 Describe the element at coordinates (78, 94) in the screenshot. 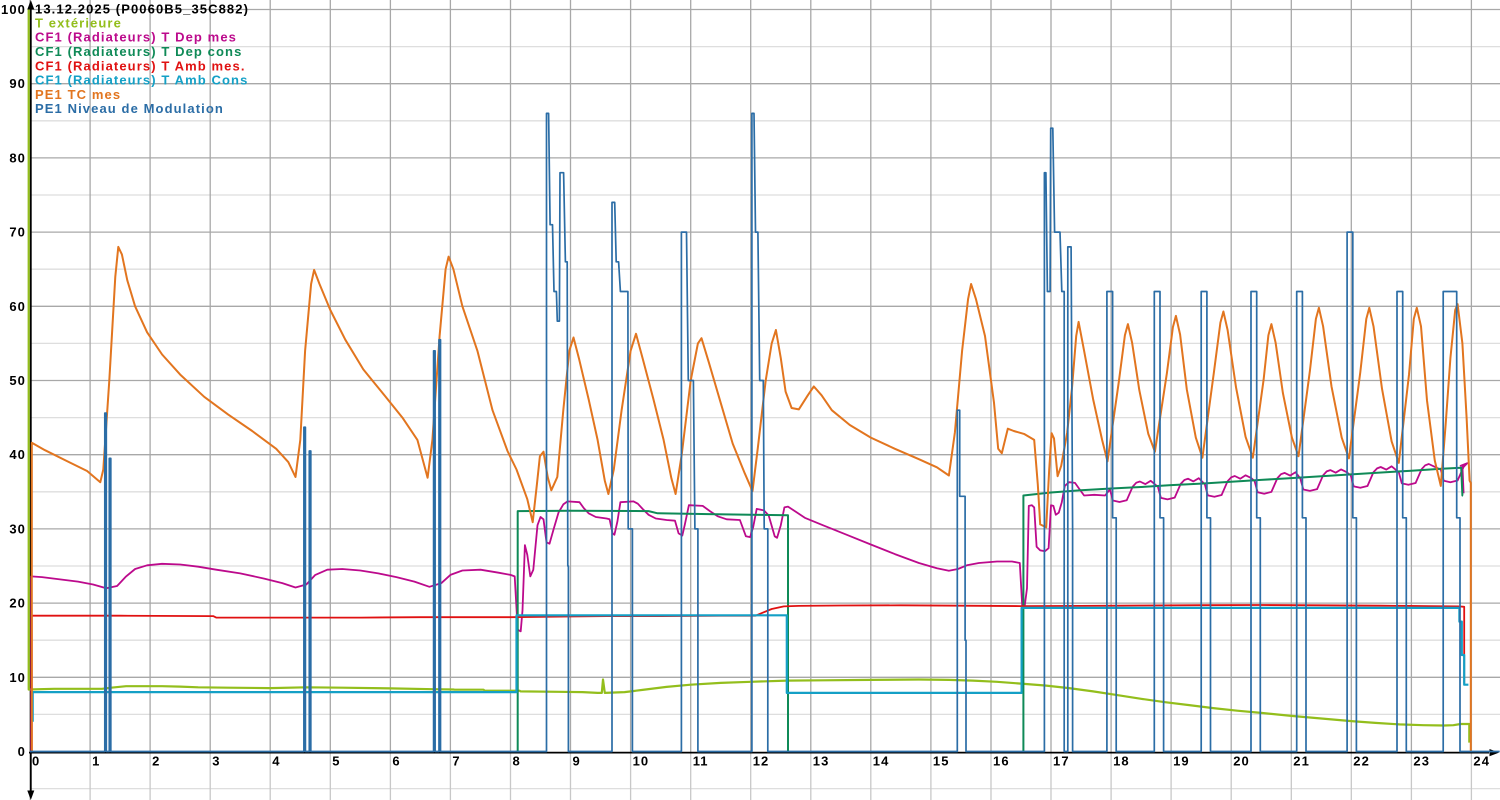

I see `svg-text: PE1 TC mes` at that location.